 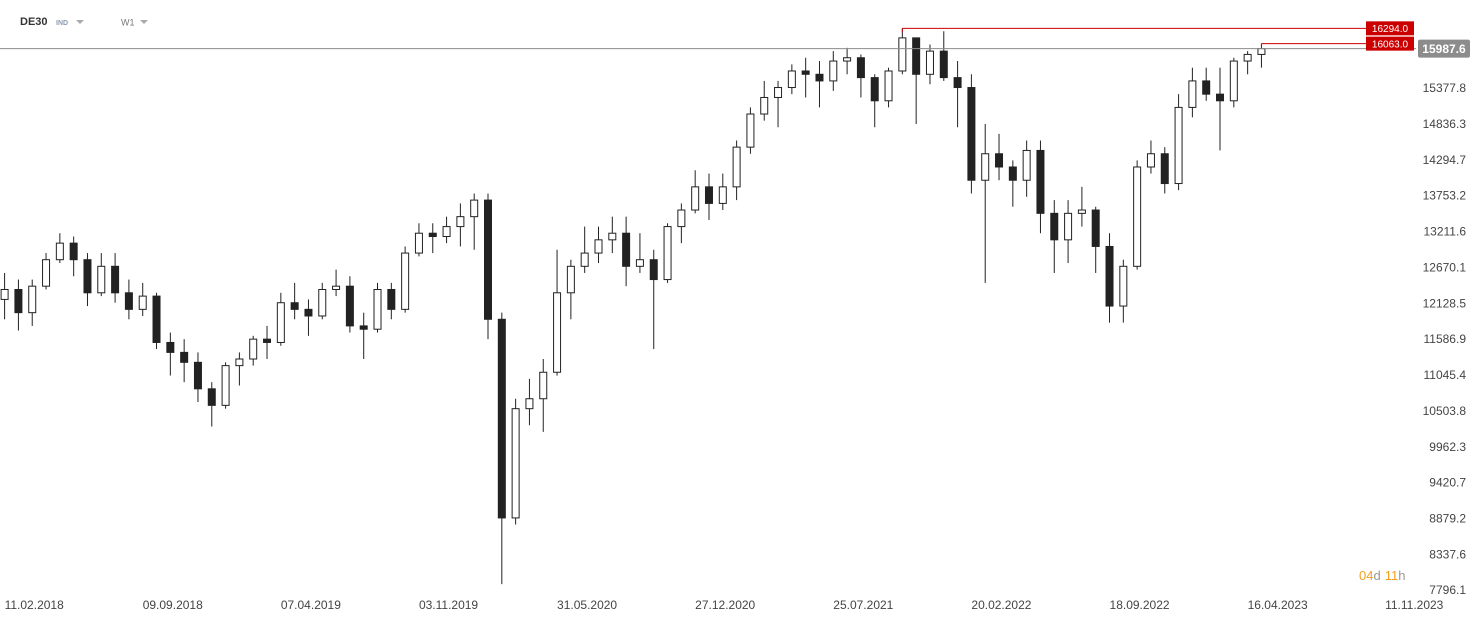 I want to click on y-tick-label: 14294.7, so click(x=1445, y=160).